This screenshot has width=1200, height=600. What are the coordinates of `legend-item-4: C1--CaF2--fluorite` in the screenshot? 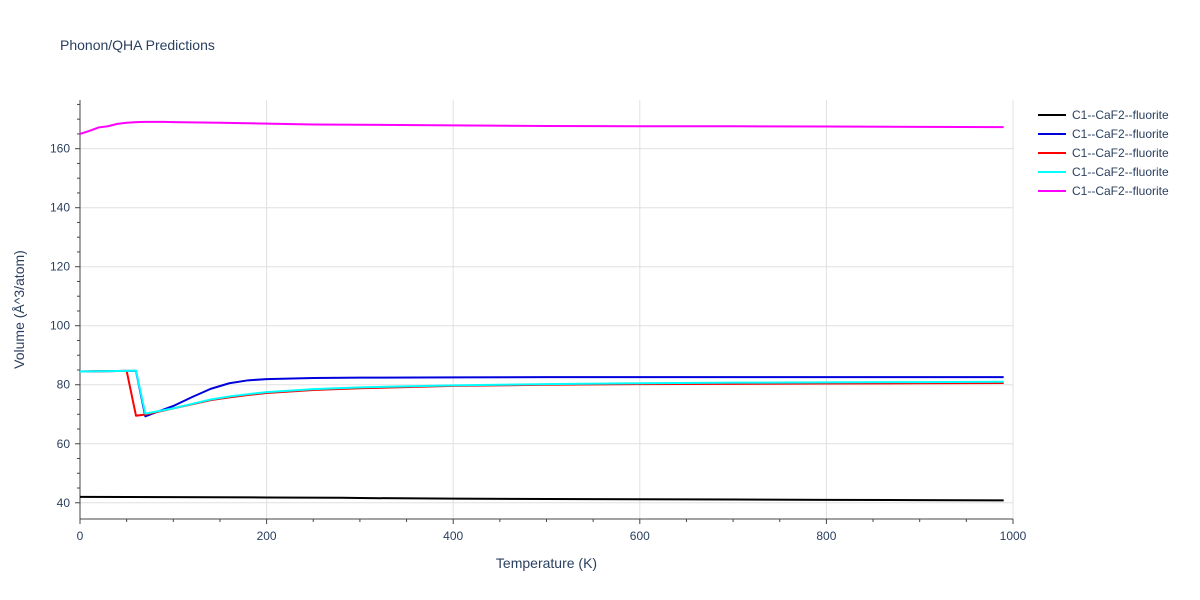 It's located at (1103, 172).